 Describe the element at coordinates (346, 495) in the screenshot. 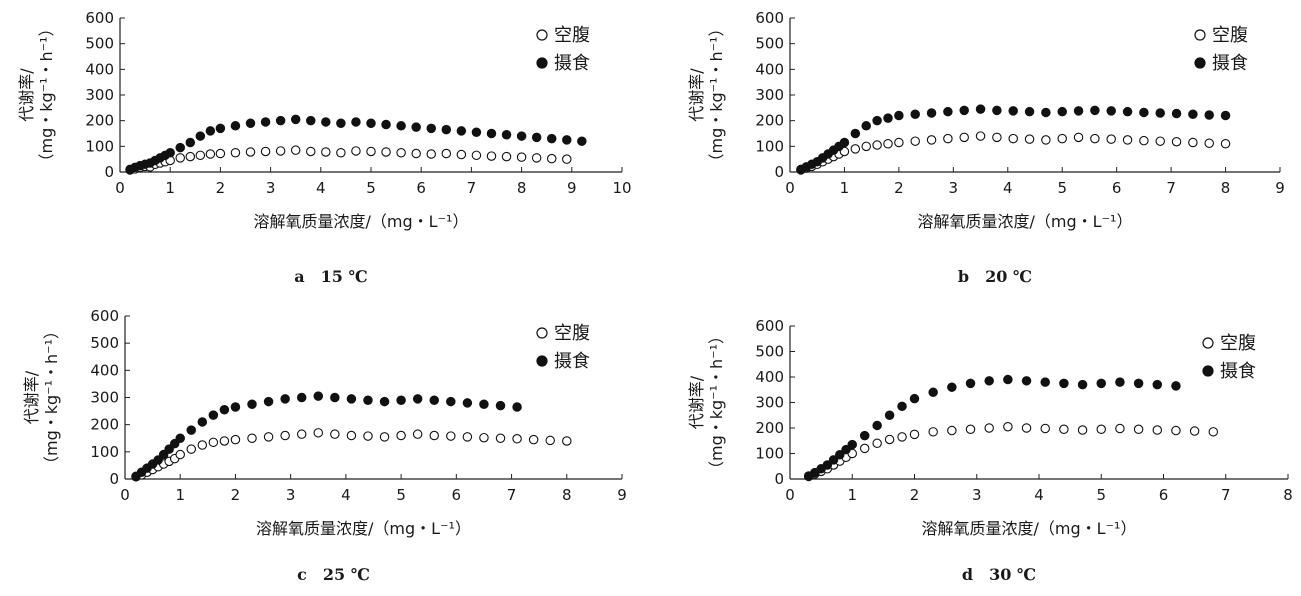

I see `x-tick-label: 4` at that location.